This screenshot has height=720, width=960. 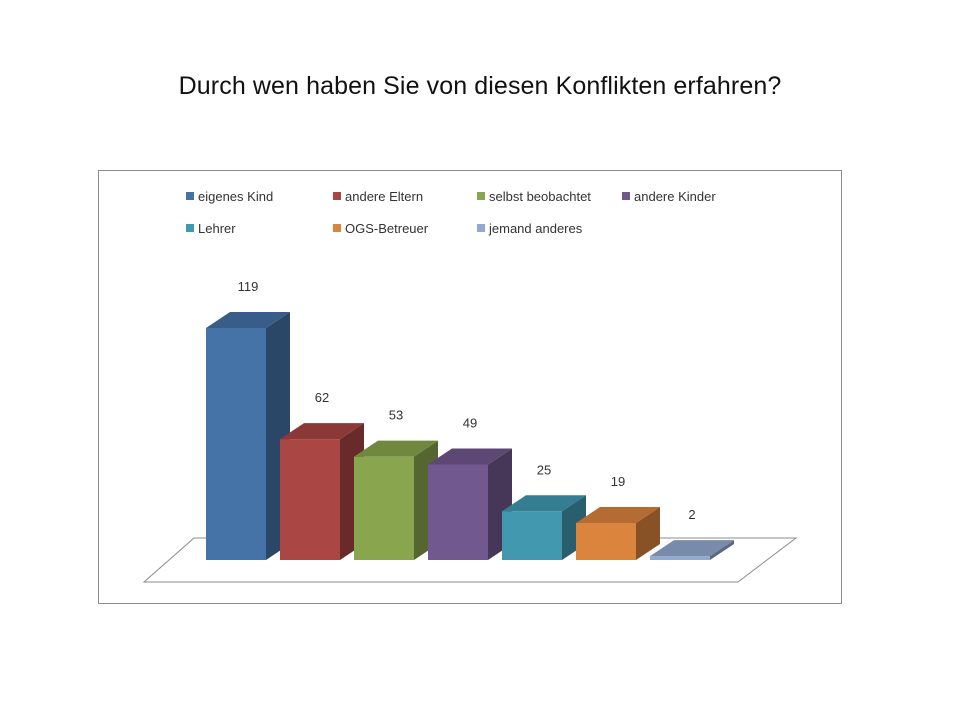 I want to click on data-label: 53, so click(x=396, y=415).